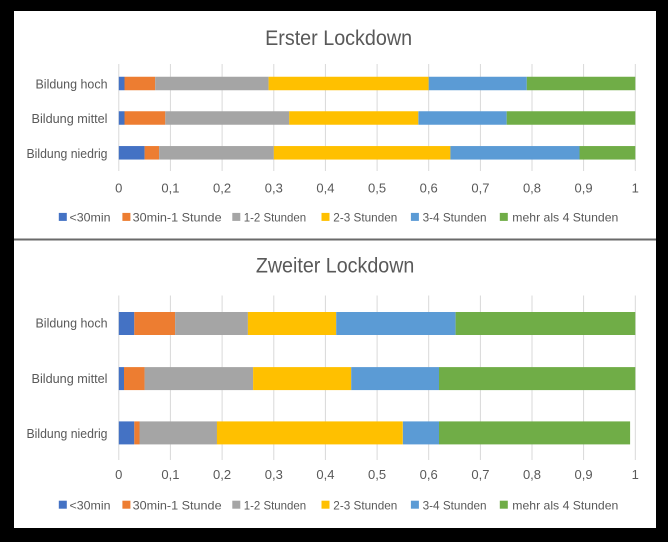 The width and height of the screenshot is (668, 542). I want to click on svg-text: Erster Lockdown, so click(338, 38).